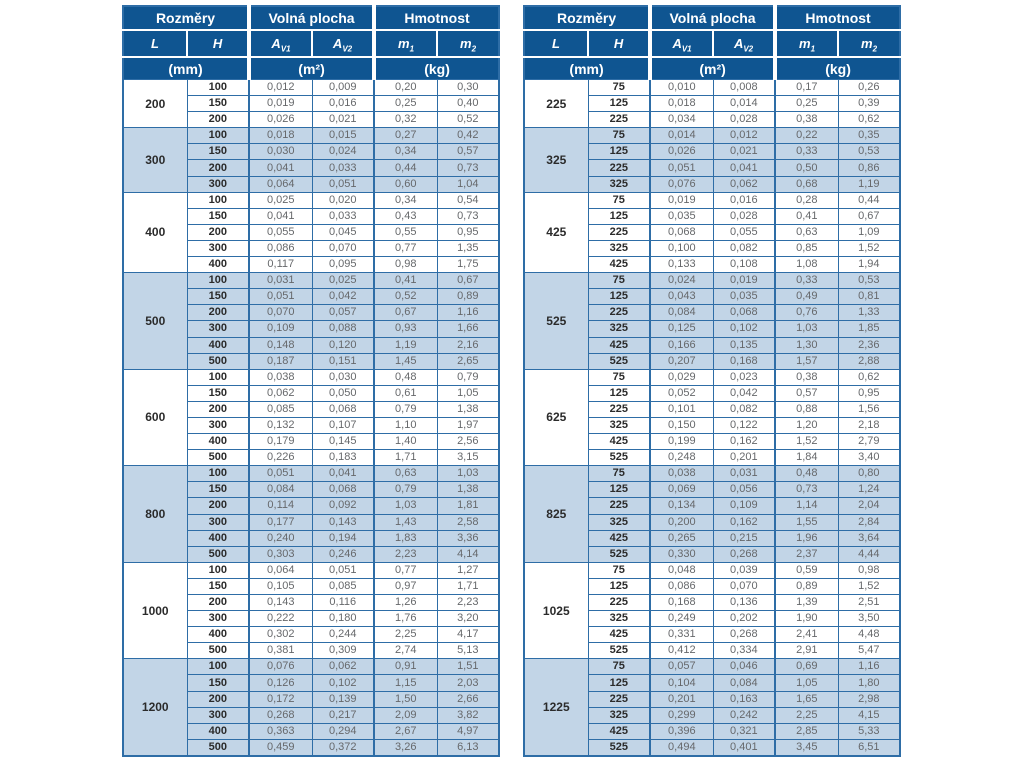 The width and height of the screenshot is (1024, 768). What do you see at coordinates (405, 506) in the screenshot?
I see `weight-m1-cell: 1,03` at bounding box center [405, 506].